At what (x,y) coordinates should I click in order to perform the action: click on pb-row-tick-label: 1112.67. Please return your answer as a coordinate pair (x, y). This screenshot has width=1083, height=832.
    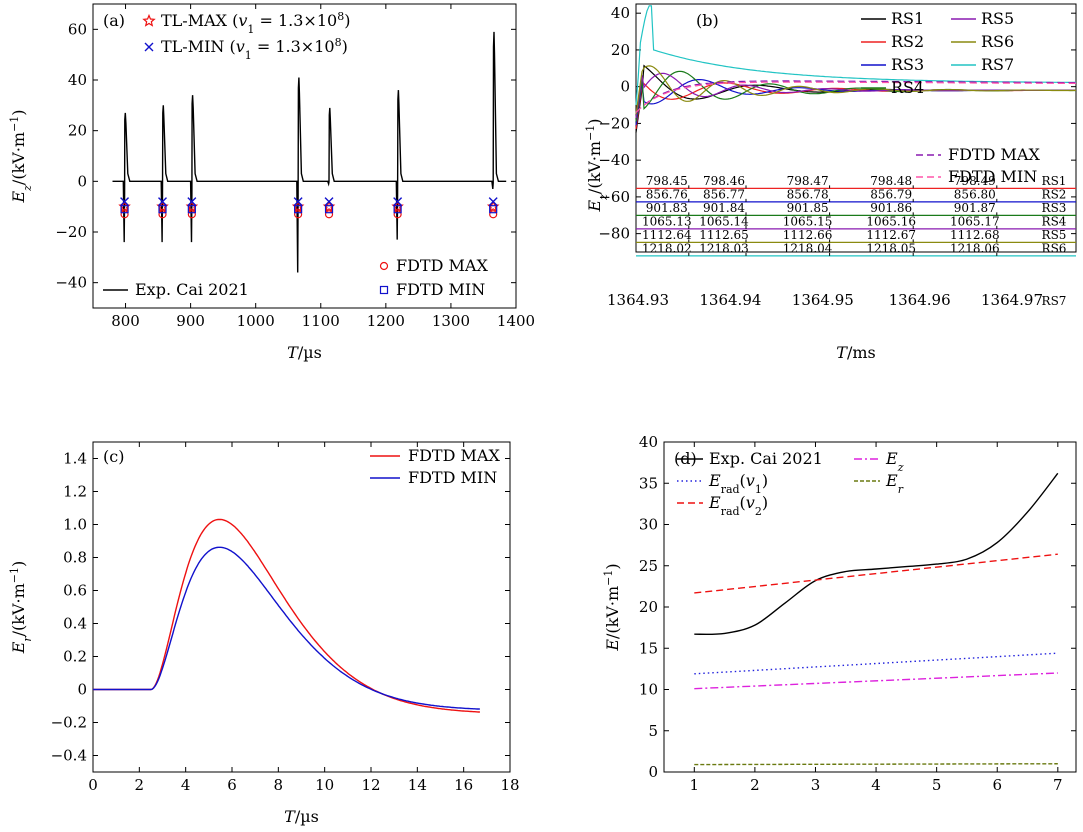
    Looking at the image, I should click on (891, 235).